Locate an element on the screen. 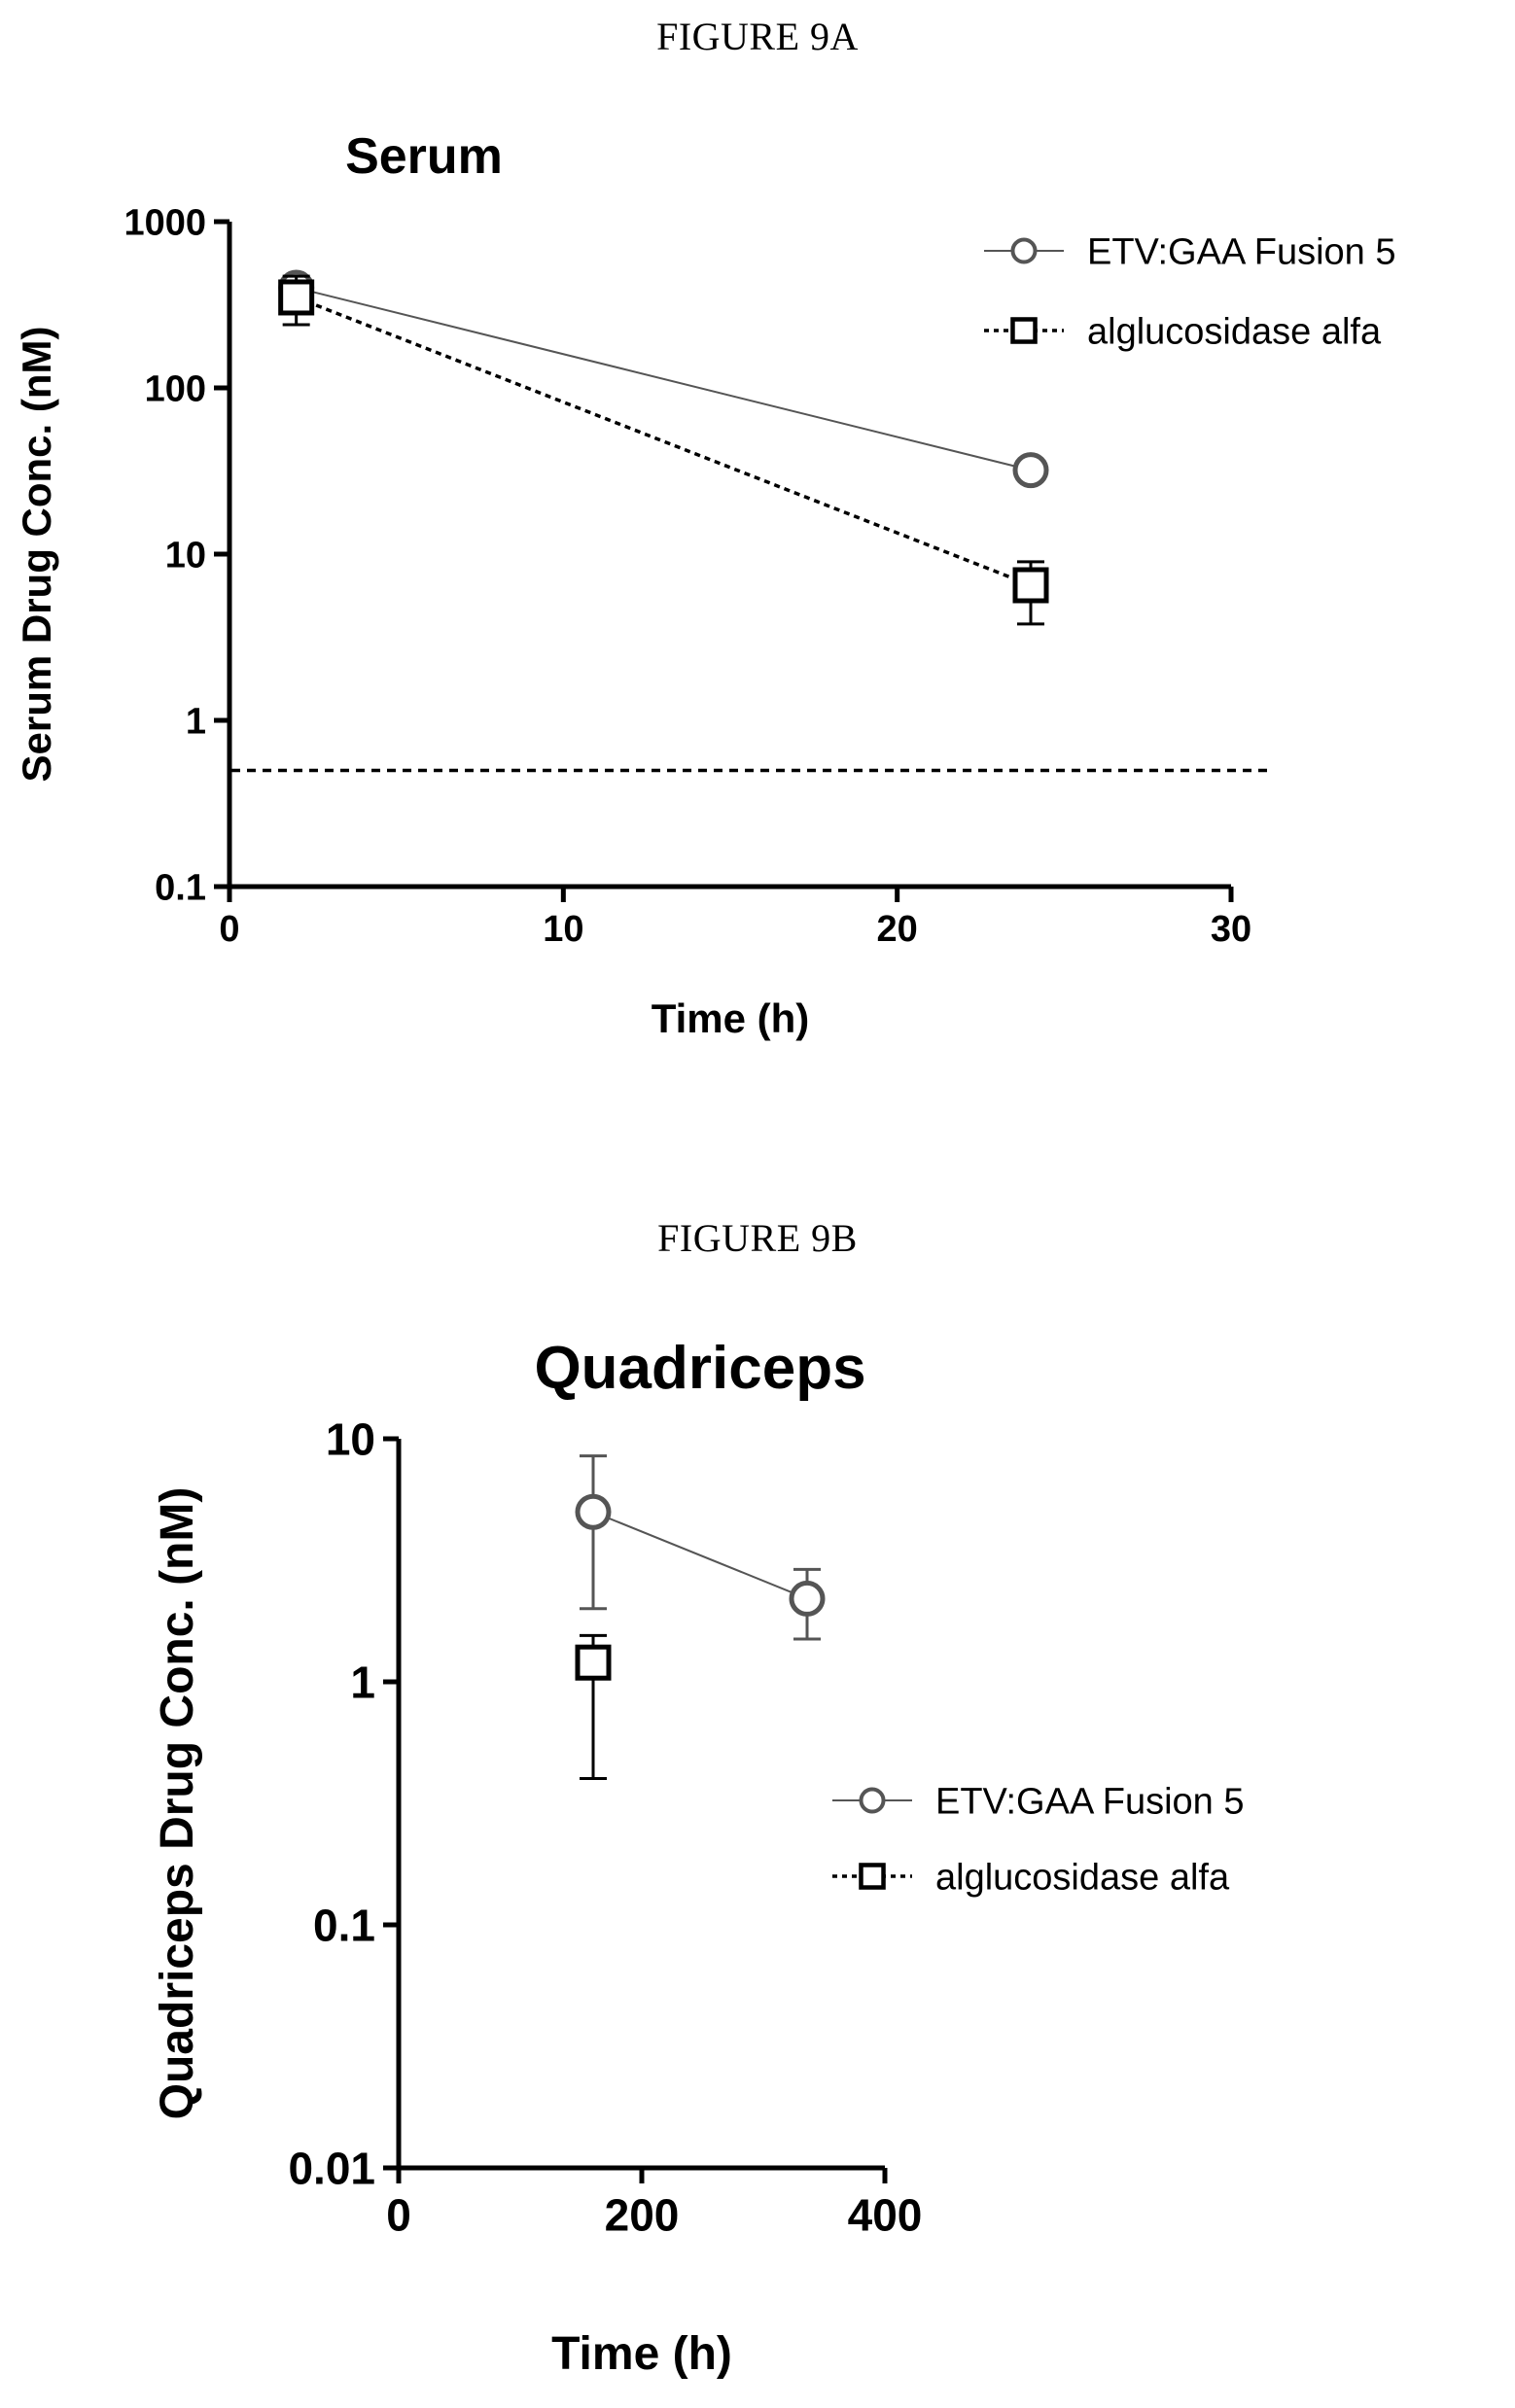 The width and height of the screenshot is (1515, 2408). y-tick-label: 100 is located at coordinates (175, 389).